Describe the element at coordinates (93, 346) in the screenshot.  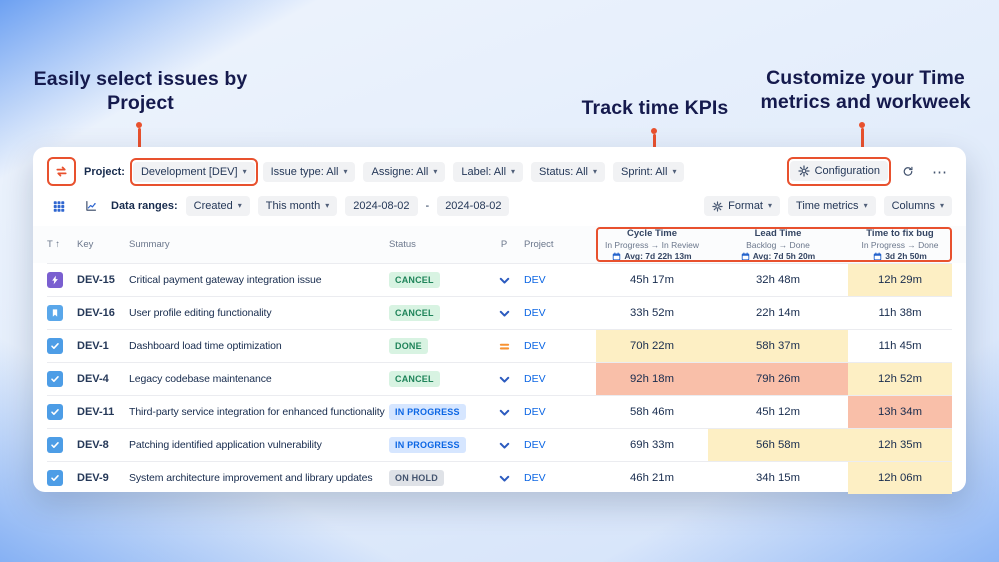
I see `issue-key: DEV-1` at that location.